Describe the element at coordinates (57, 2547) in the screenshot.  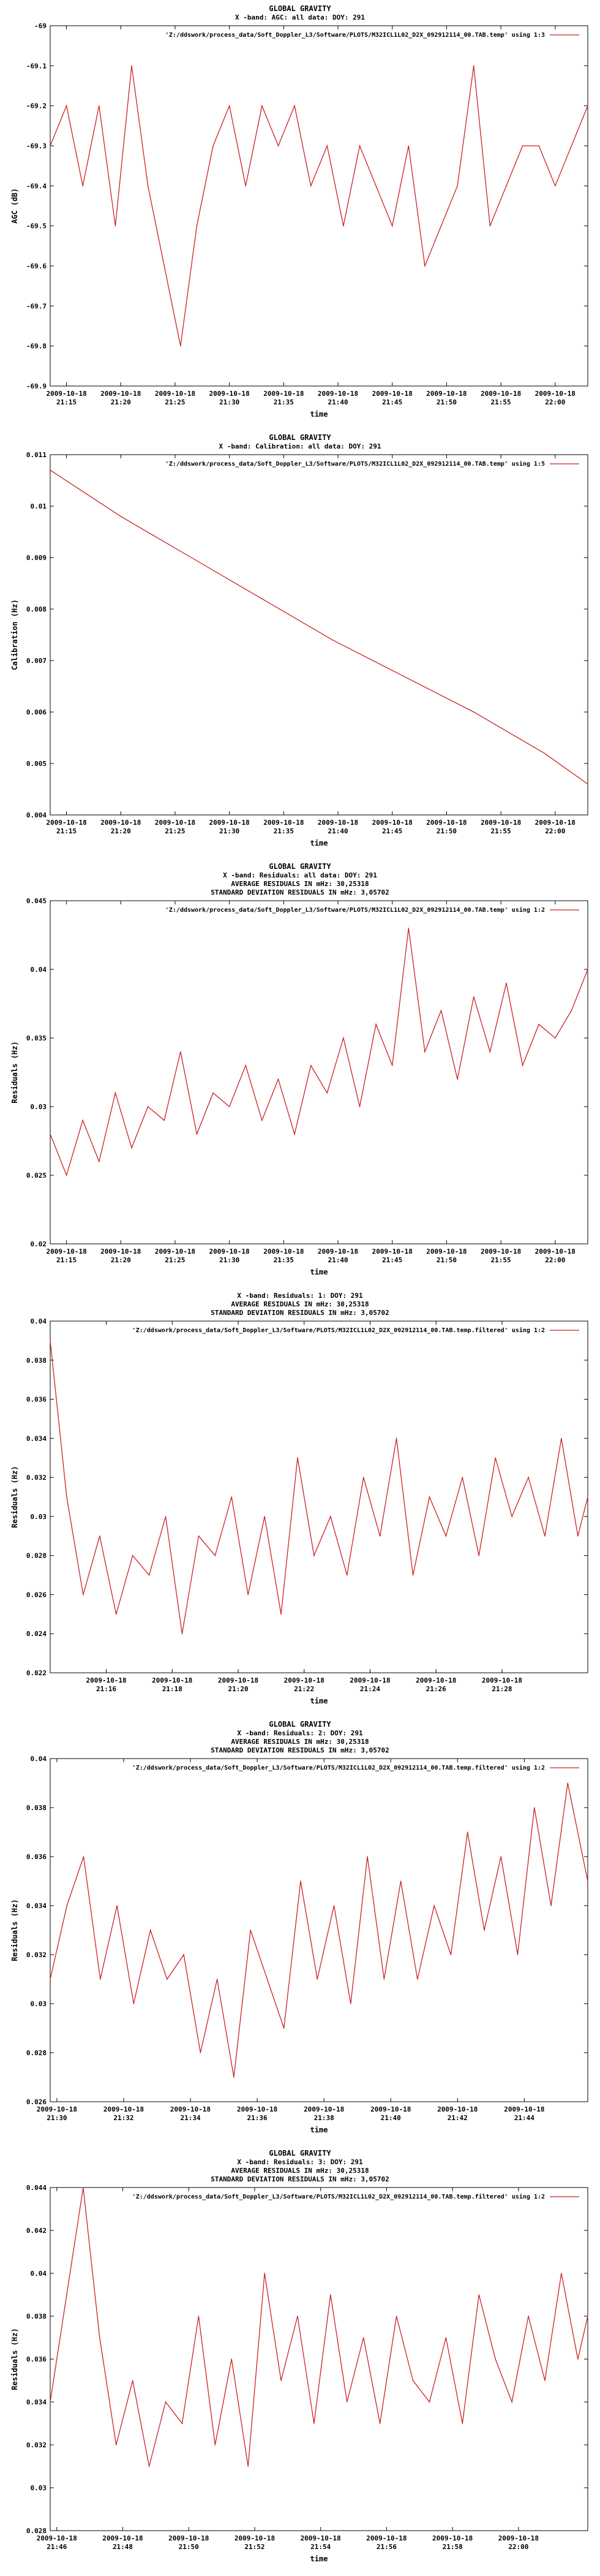
I see `x-tick-label: 21:46` at that location.